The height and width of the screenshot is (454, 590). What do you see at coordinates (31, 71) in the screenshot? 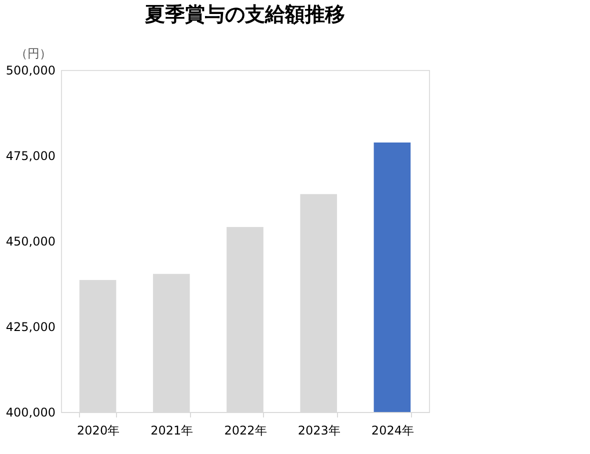
I see `y-tick-label: 500,000` at bounding box center [31, 71].